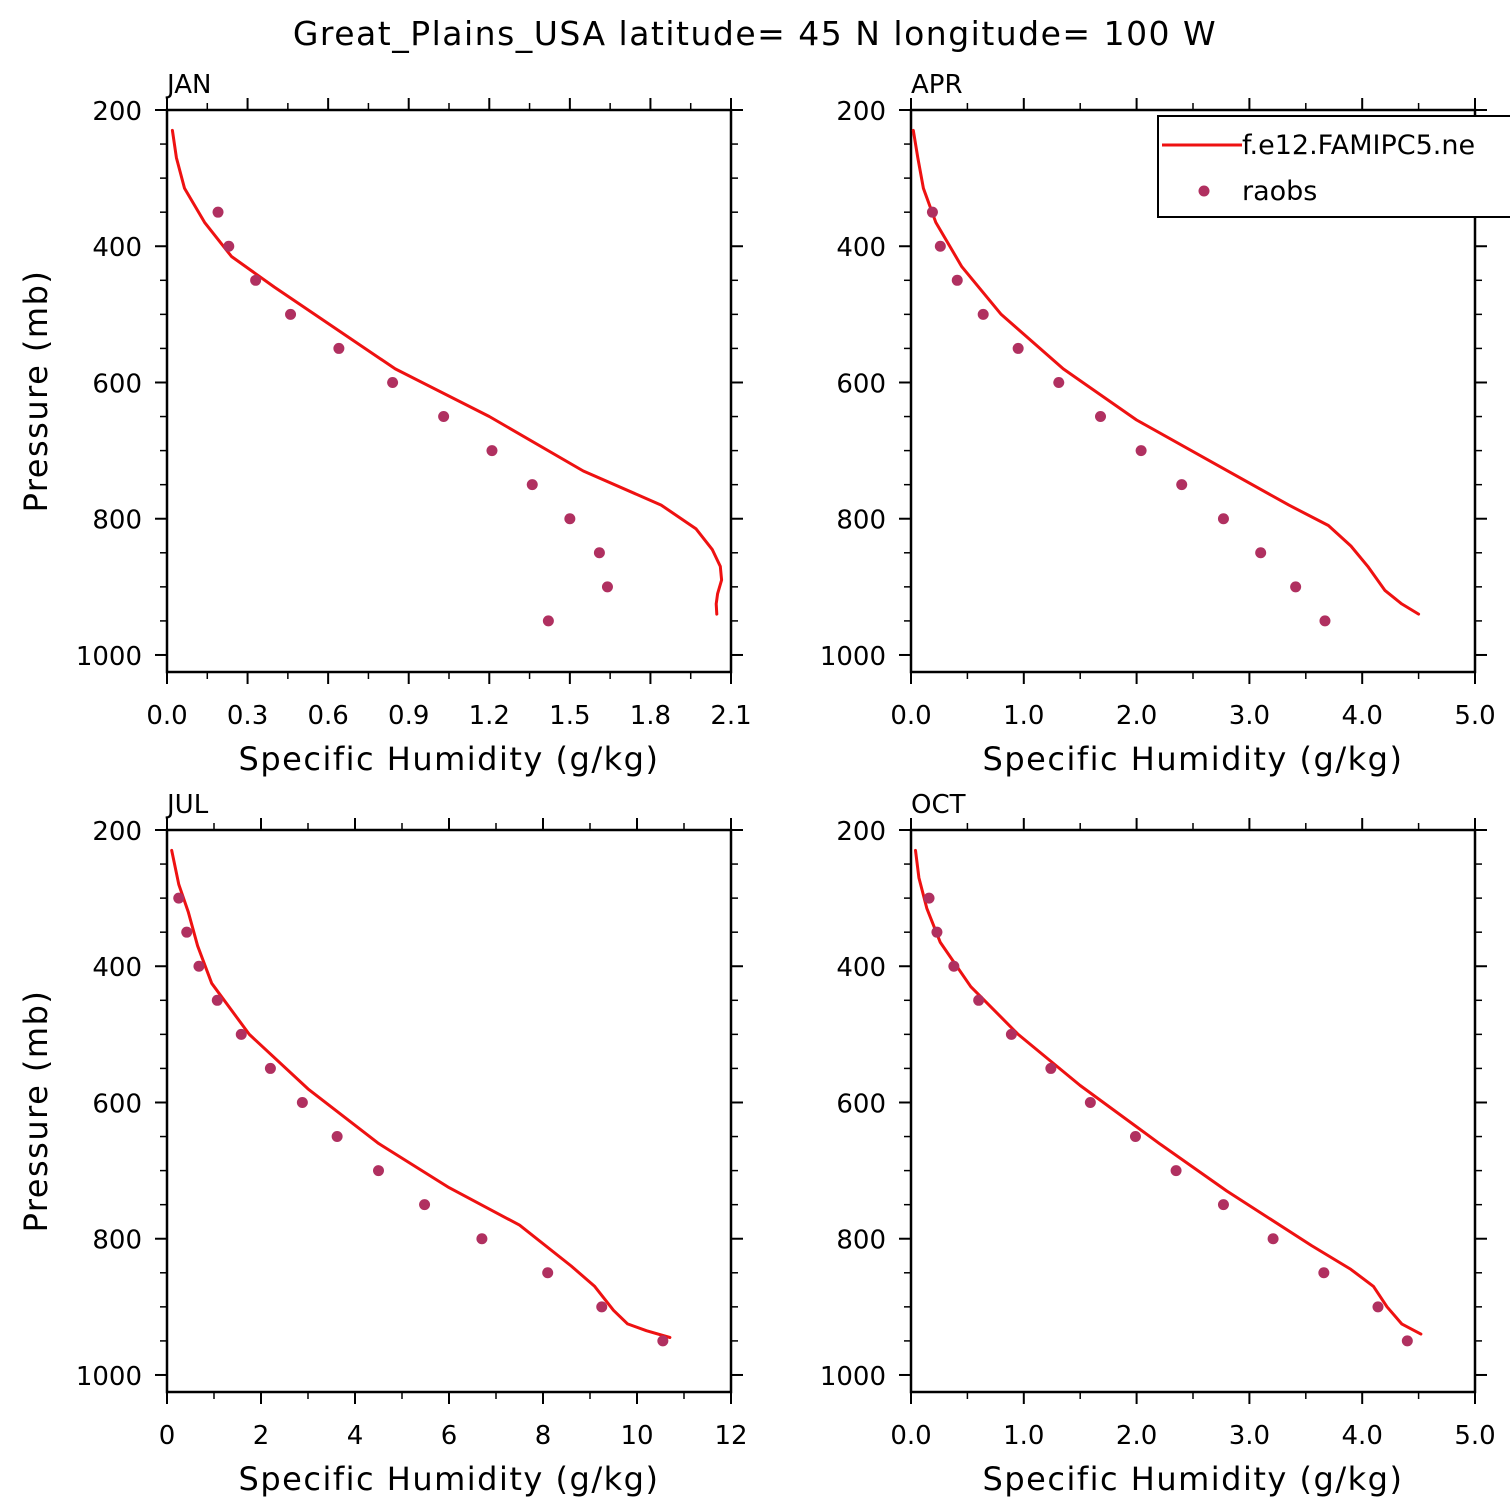 This screenshot has width=1510, height=1510. I want to click on legend-marker-swatch, so click(1204, 191).